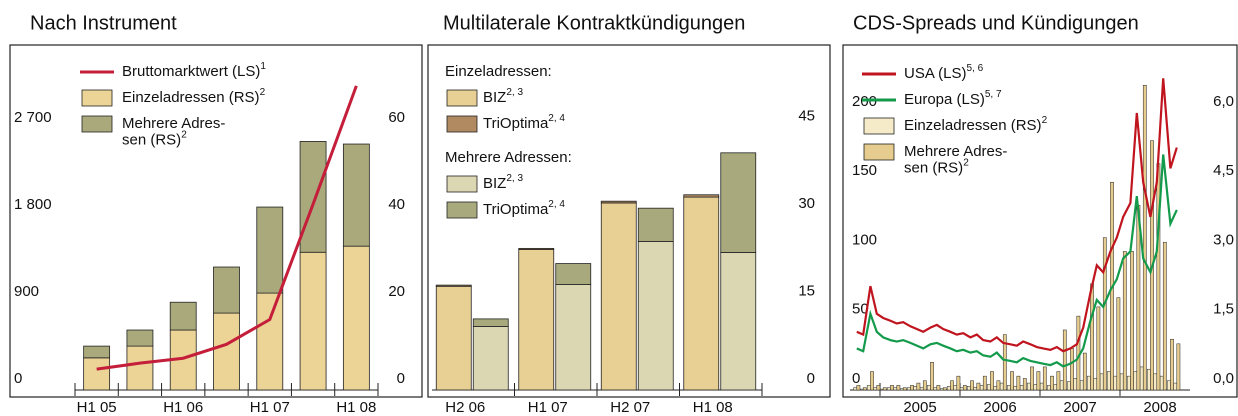 This screenshot has width=1238, height=416. I want to click on y2-tick-label: 0, so click(401, 378).